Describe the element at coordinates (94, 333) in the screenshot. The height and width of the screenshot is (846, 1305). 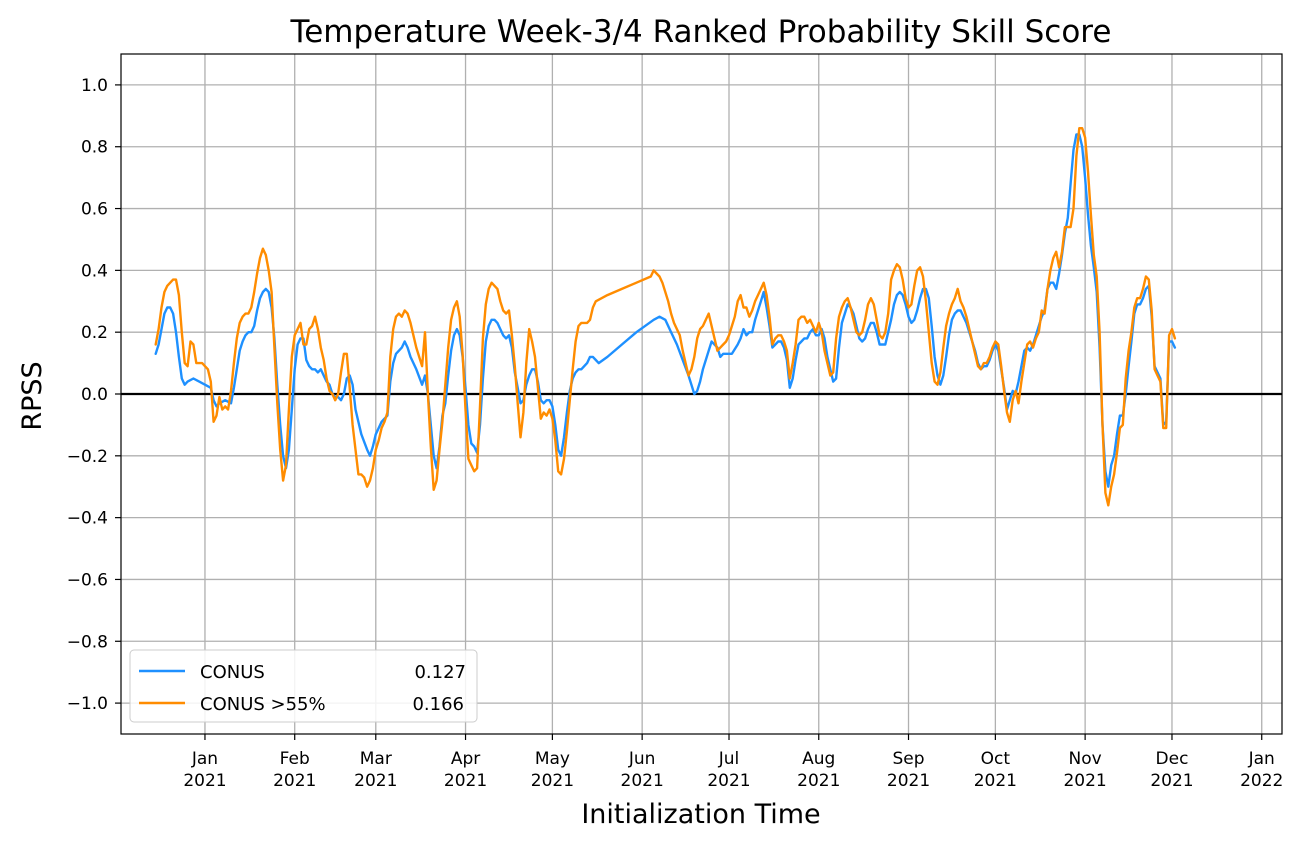
I see `y-tick-label: 0.2` at that location.